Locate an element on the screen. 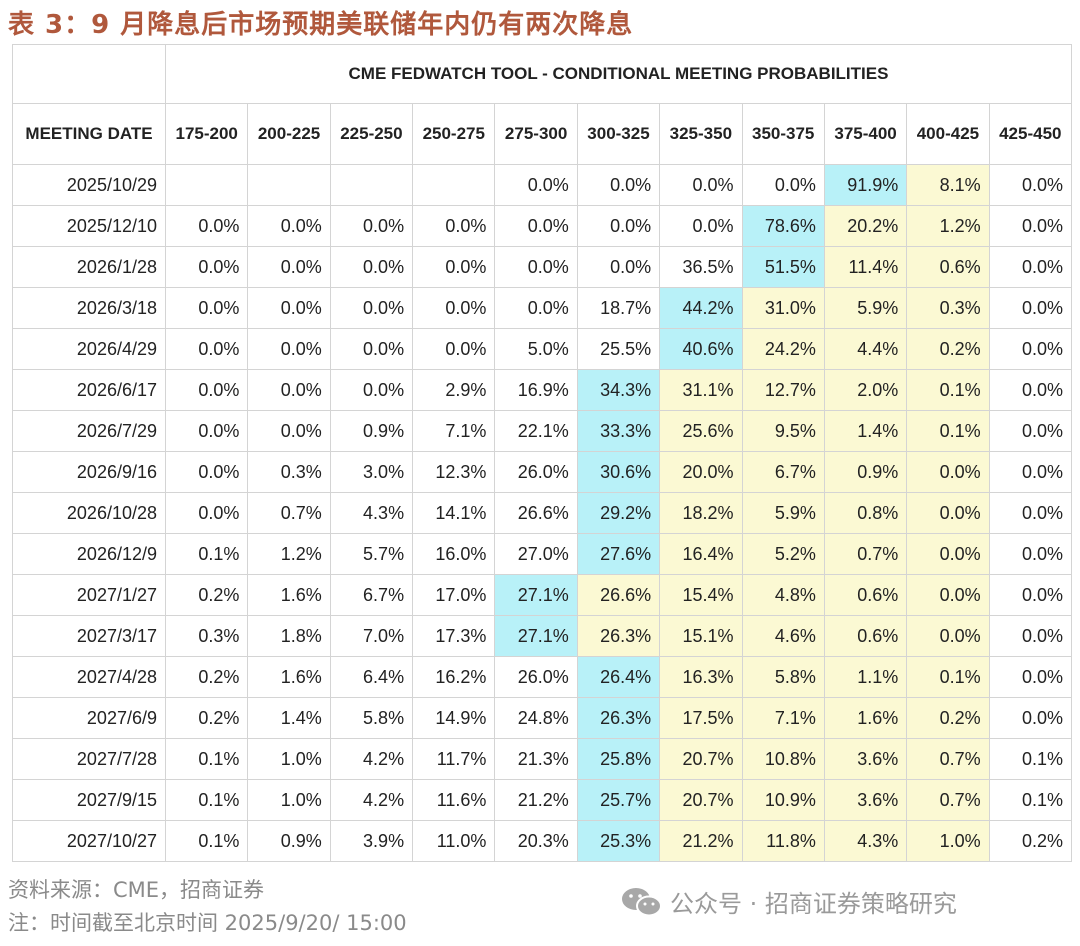 The height and width of the screenshot is (946, 1080). title: 表 3：9 月降息后市场预期美联储年内仍有两次降息 is located at coordinates (321, 25).